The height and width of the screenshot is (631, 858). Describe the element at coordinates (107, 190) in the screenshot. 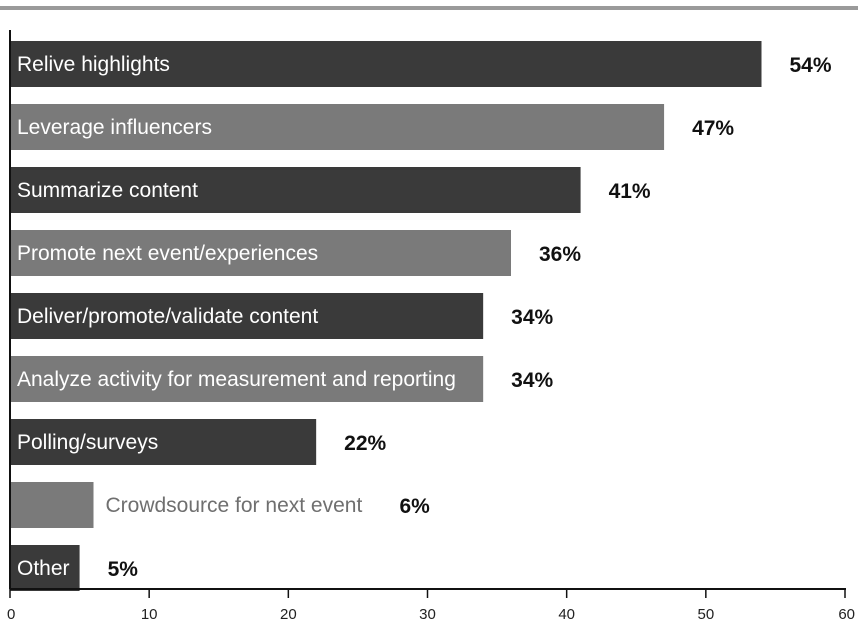

I see `bar-category-label: Summarize content` at that location.